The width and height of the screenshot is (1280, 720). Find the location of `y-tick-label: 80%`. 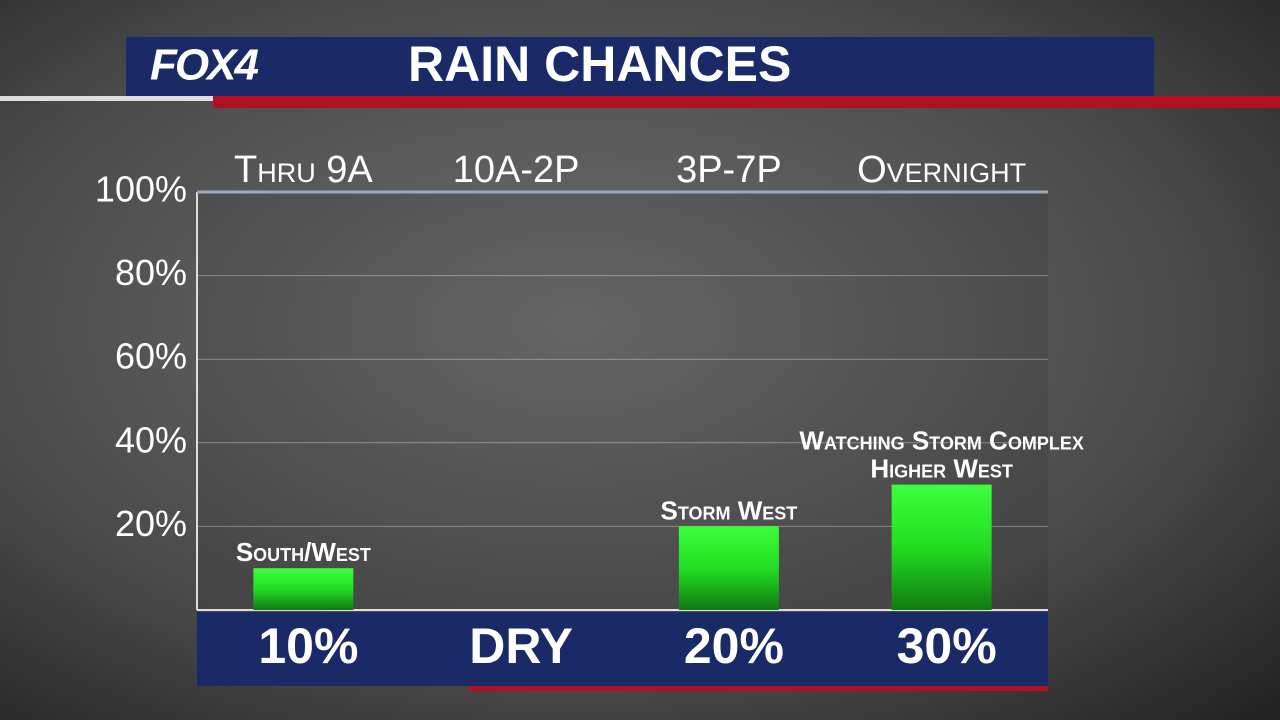

y-tick-label: 80% is located at coordinates (151, 272).